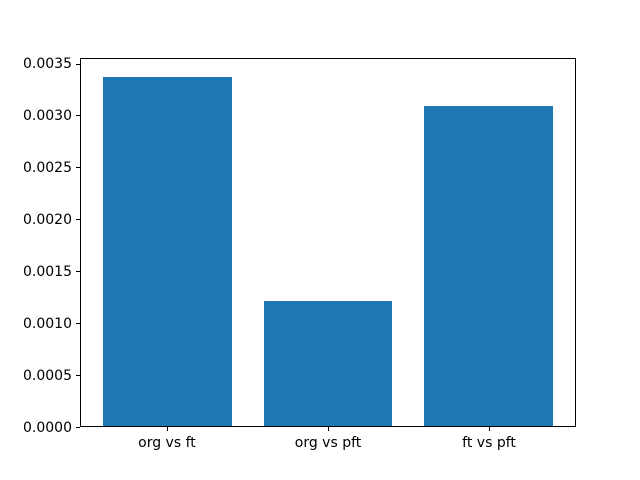 The image size is (640, 480). Describe the element at coordinates (167, 251) in the screenshot. I see `bar-org-vs-ft` at that location.